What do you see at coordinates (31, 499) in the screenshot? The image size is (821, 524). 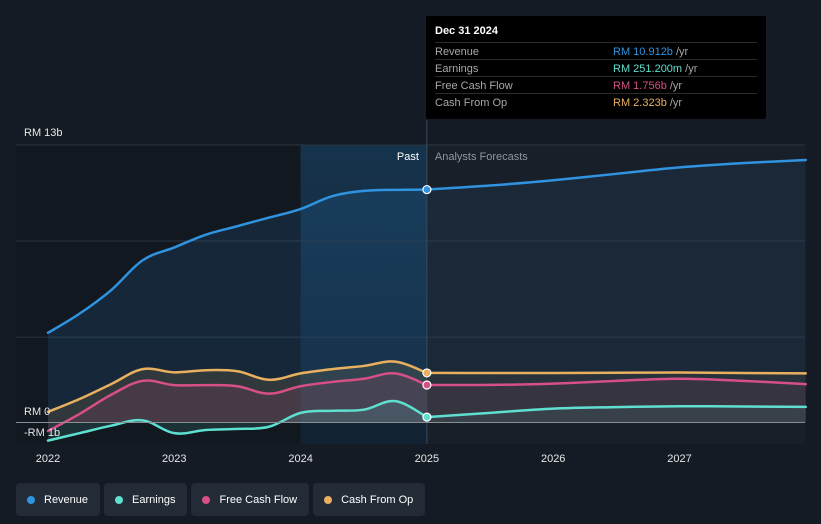 I see `revenue-dot-icon` at bounding box center [31, 499].